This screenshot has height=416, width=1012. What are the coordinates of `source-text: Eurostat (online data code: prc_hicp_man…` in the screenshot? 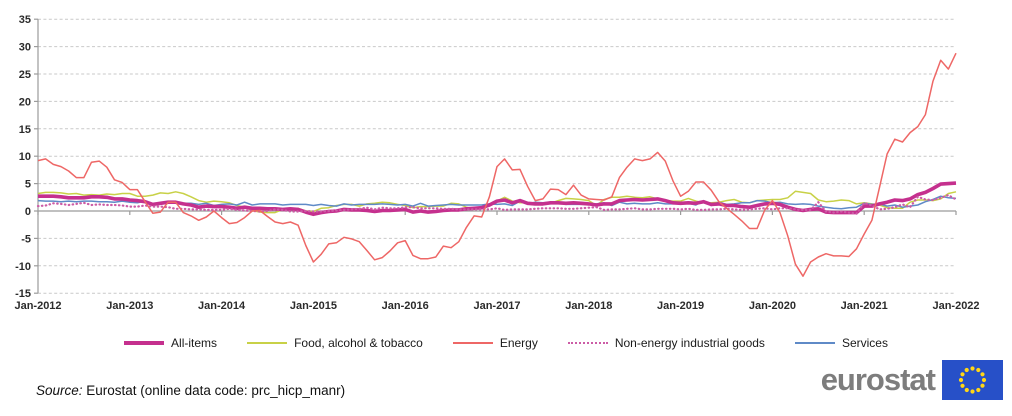 It's located at (214, 390).